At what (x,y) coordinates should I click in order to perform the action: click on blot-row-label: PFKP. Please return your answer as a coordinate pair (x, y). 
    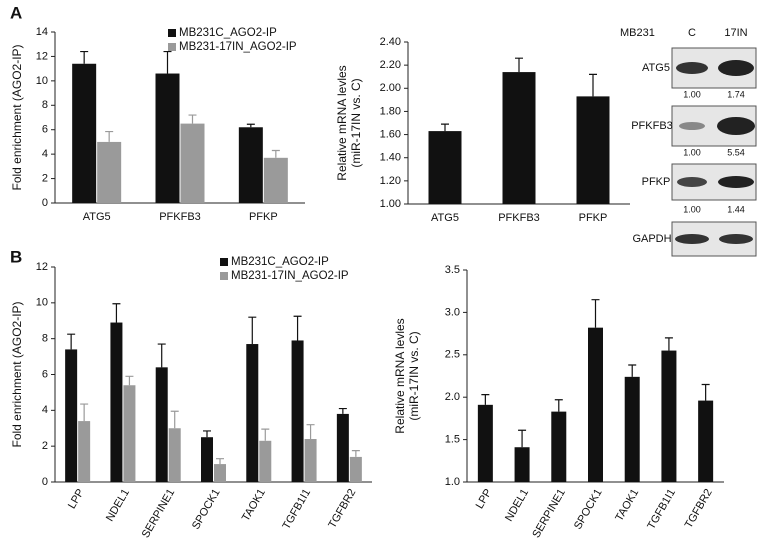
    Looking at the image, I should click on (656, 182).